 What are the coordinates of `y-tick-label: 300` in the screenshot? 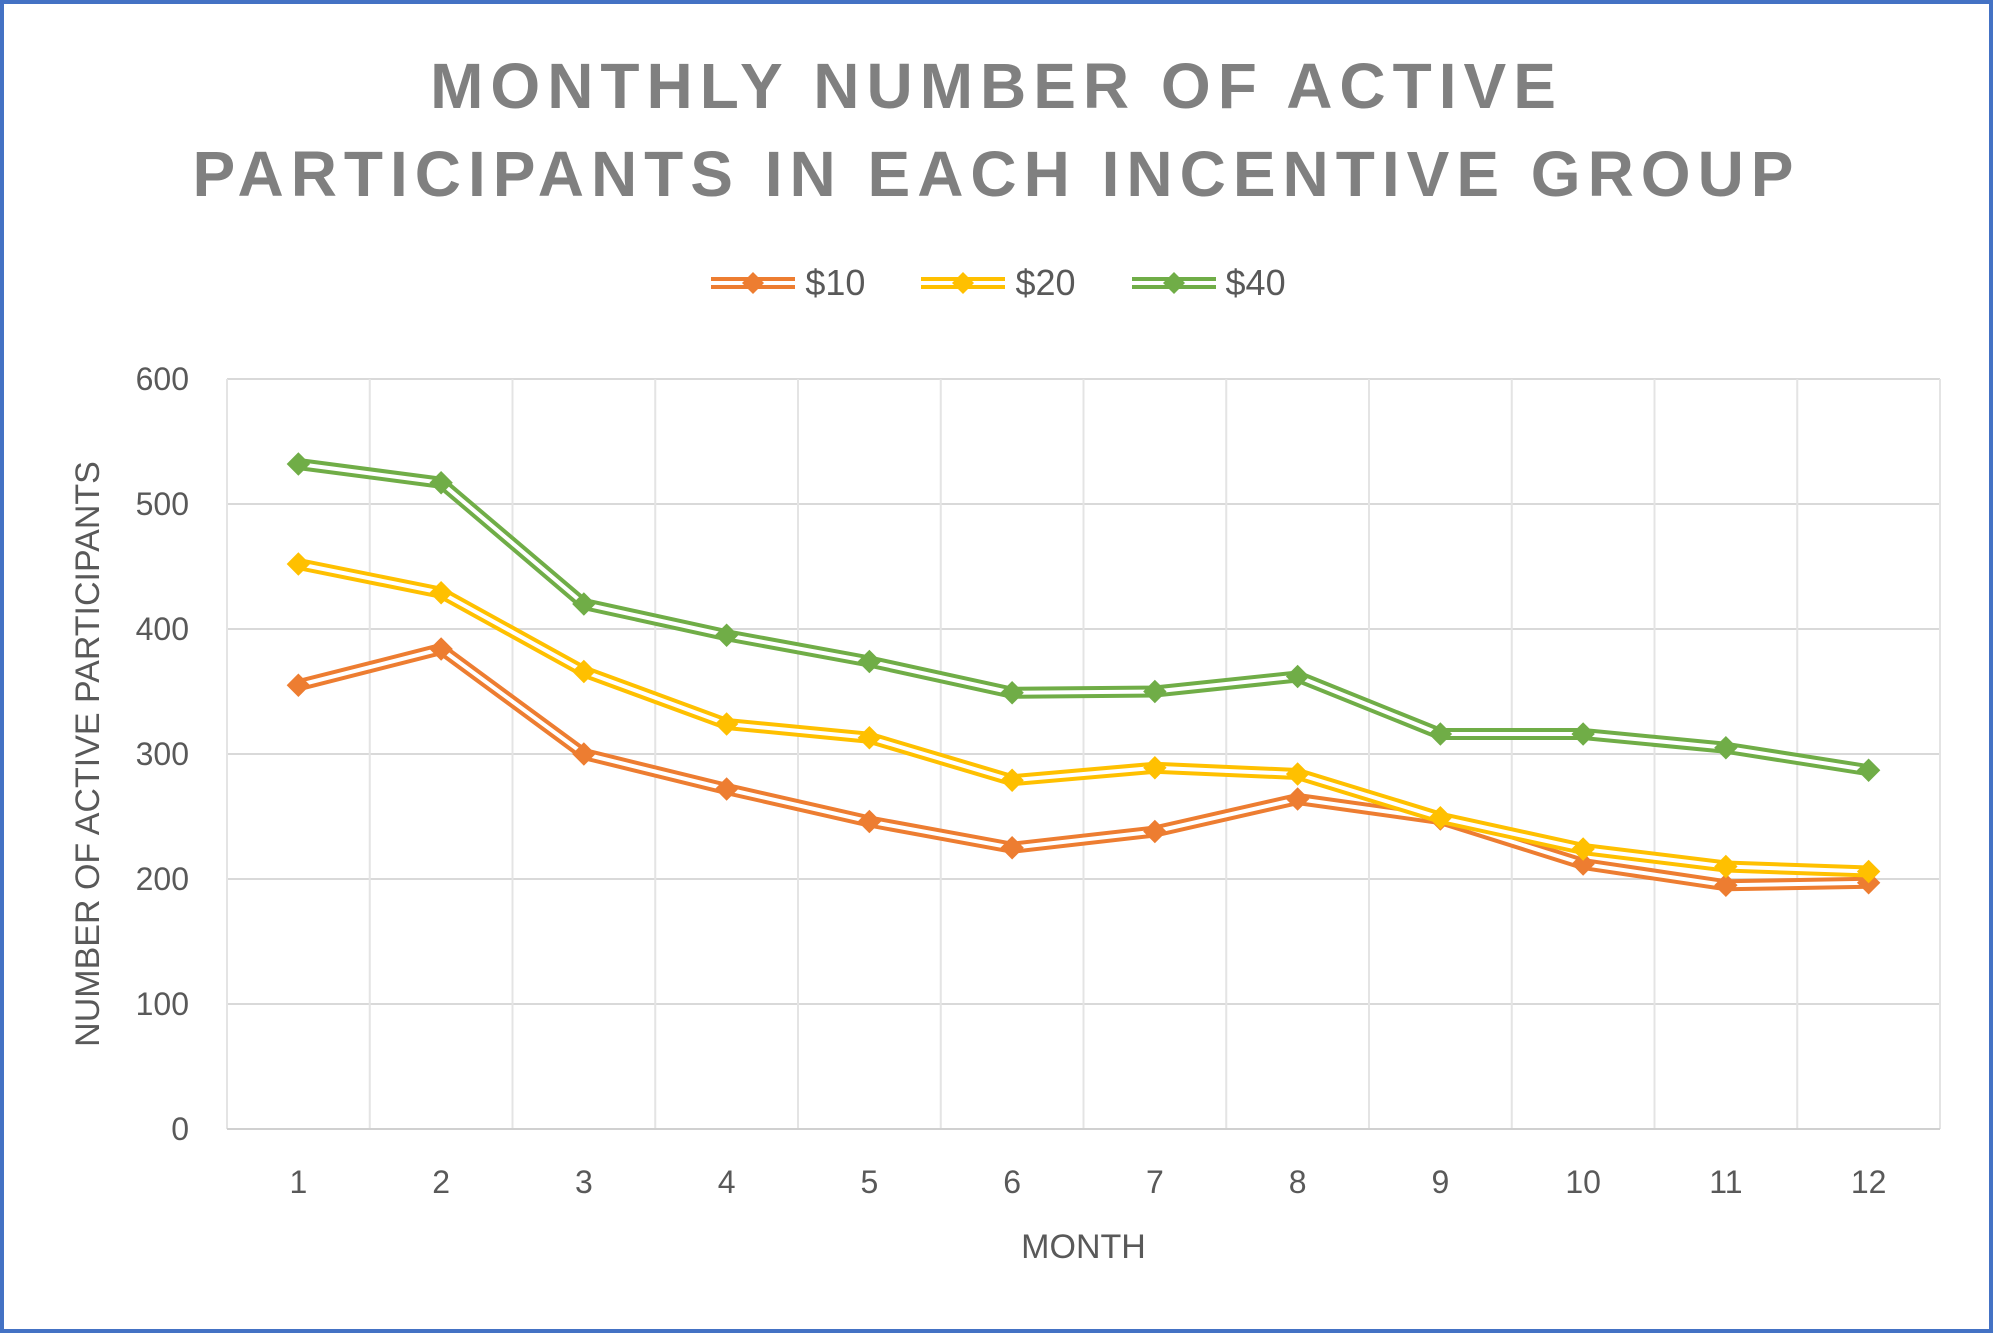 It's located at (162, 754).